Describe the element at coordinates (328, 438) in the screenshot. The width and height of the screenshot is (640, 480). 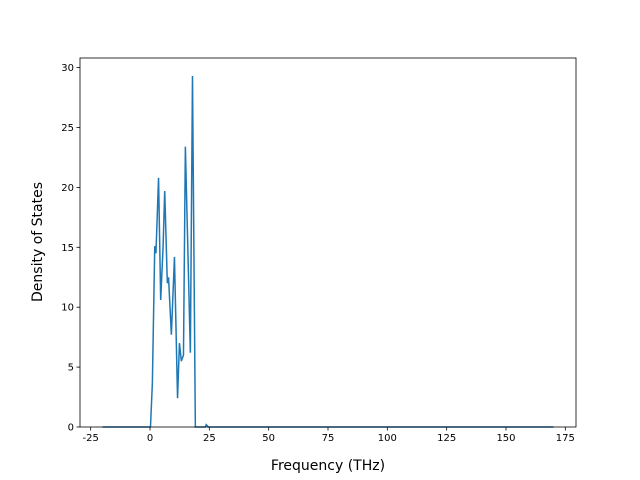
I see `x-tick-label: 75` at that location.